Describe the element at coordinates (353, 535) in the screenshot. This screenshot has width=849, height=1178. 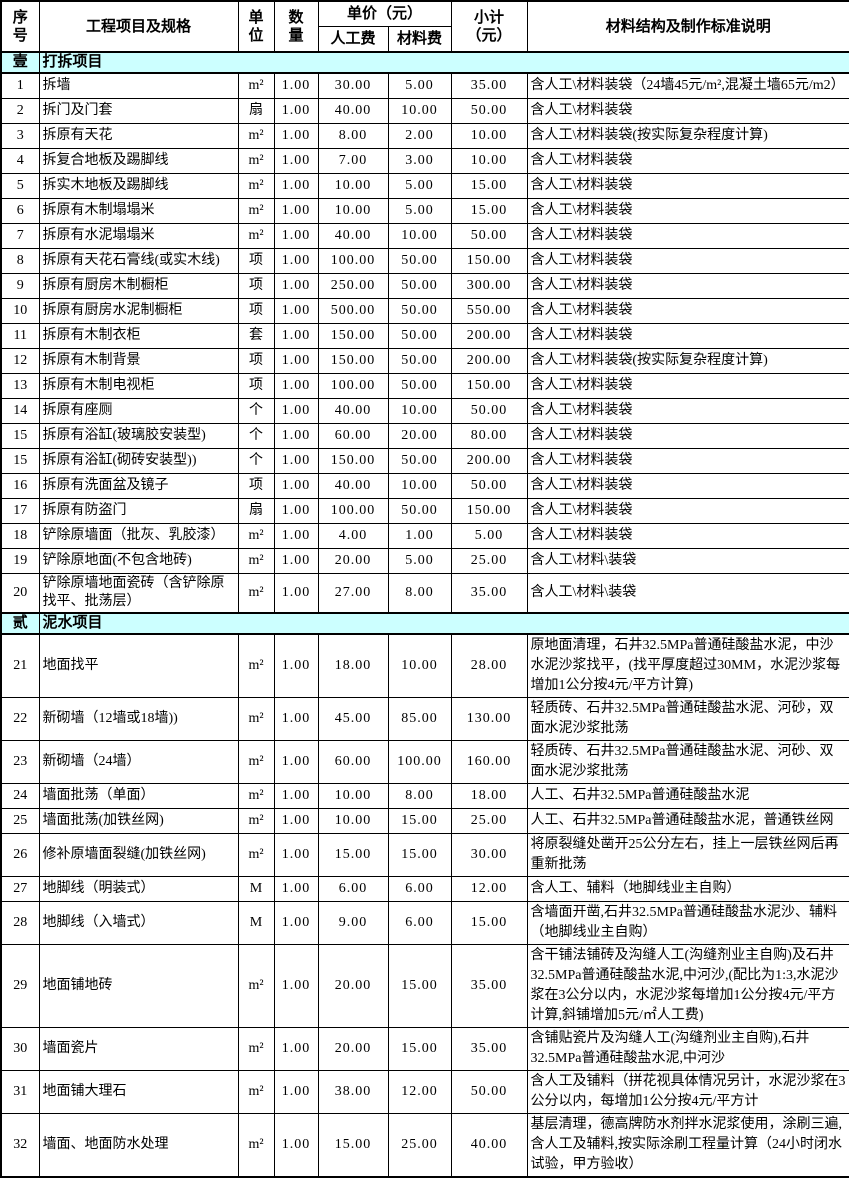
I see `cell-labor: 4.00` at that location.